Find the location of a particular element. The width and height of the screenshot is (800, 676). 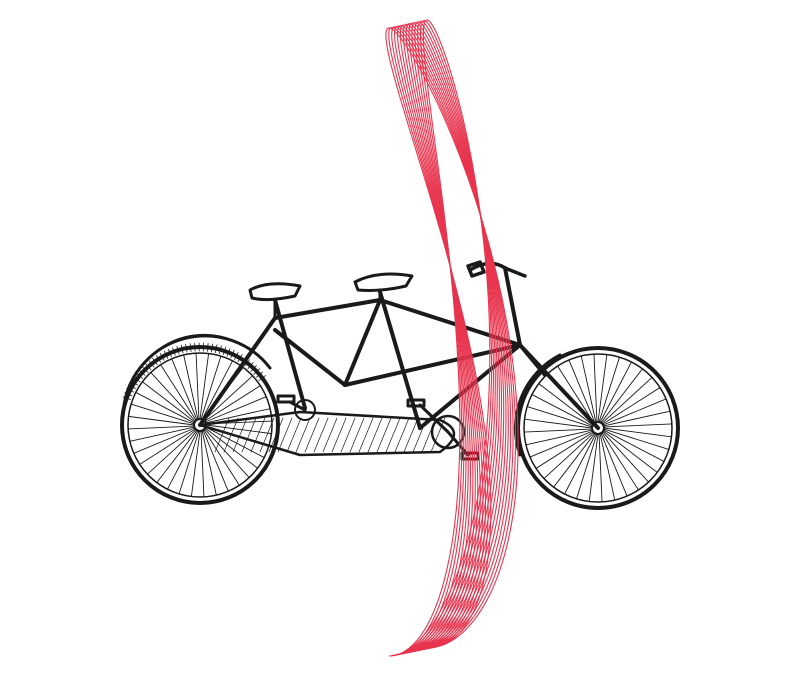

frame is located at coordinates (399, 348).